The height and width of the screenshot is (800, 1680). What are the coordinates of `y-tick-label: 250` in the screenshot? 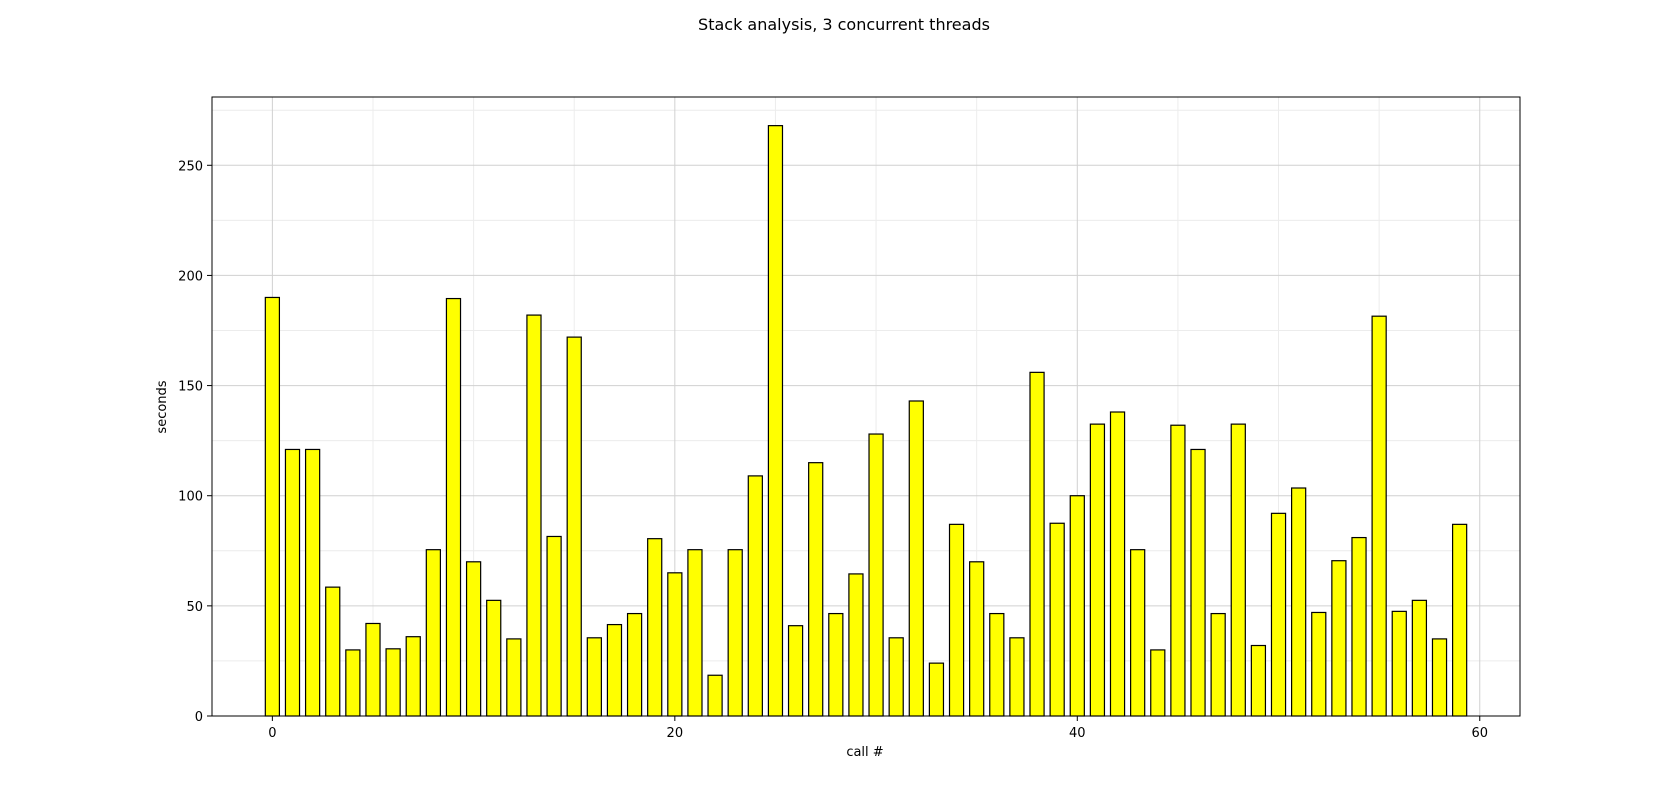 It's located at (190, 166).